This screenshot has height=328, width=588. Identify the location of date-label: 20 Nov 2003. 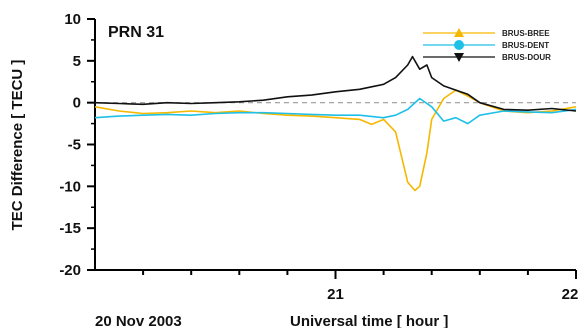
(138, 320).